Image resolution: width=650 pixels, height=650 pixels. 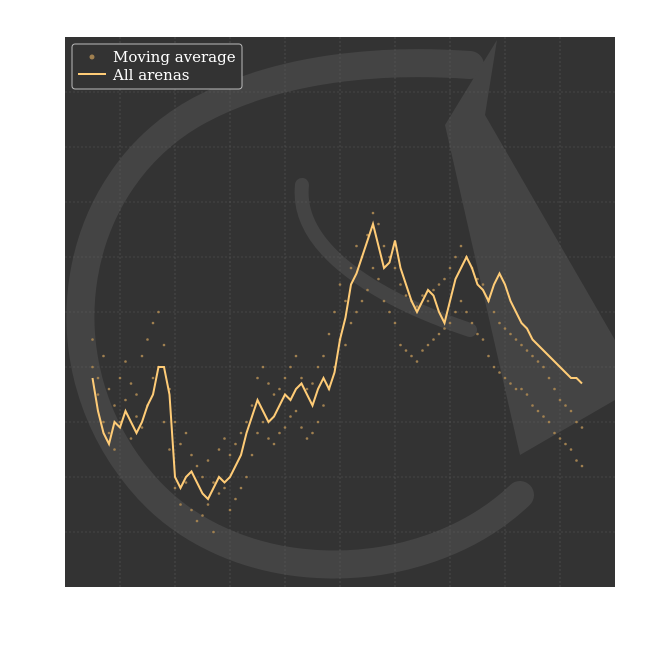 I want to click on legend-box, so click(x=157, y=66).